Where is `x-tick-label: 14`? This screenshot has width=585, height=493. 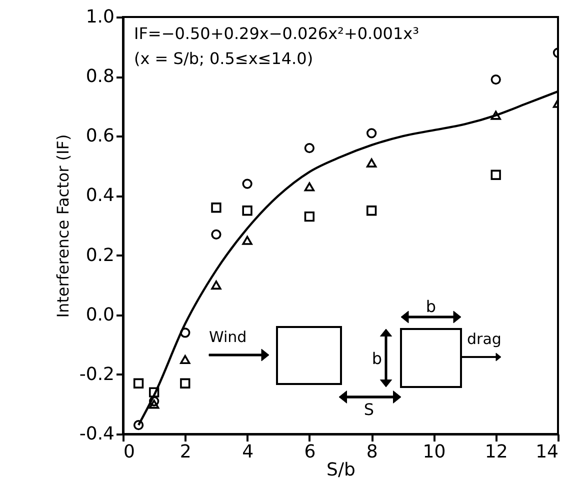 x-tick-label: 14 is located at coordinates (547, 452).